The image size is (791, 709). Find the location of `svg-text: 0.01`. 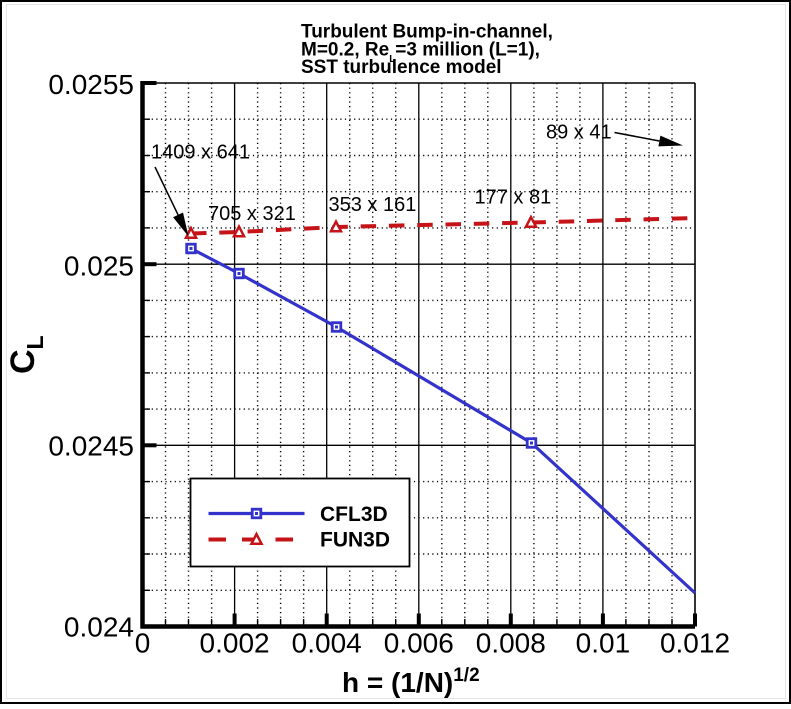

svg-text: 0.01 is located at coordinates (603, 643).